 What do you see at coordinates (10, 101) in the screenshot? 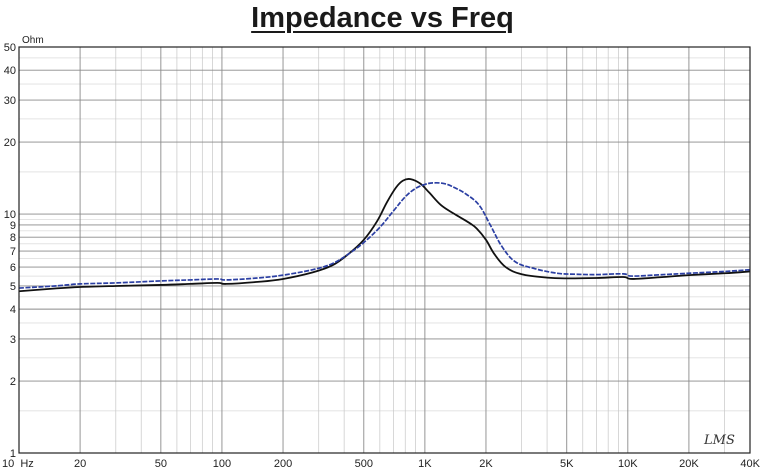
I see `y-tick-label: 30` at bounding box center [10, 101].